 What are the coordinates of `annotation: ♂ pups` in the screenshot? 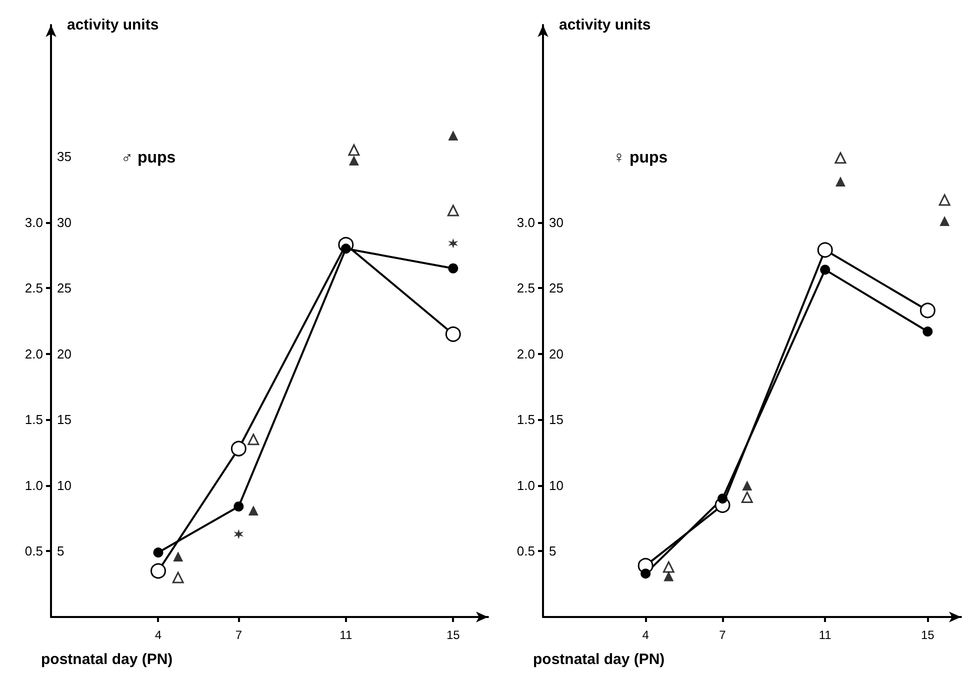 It's located at (148, 158).